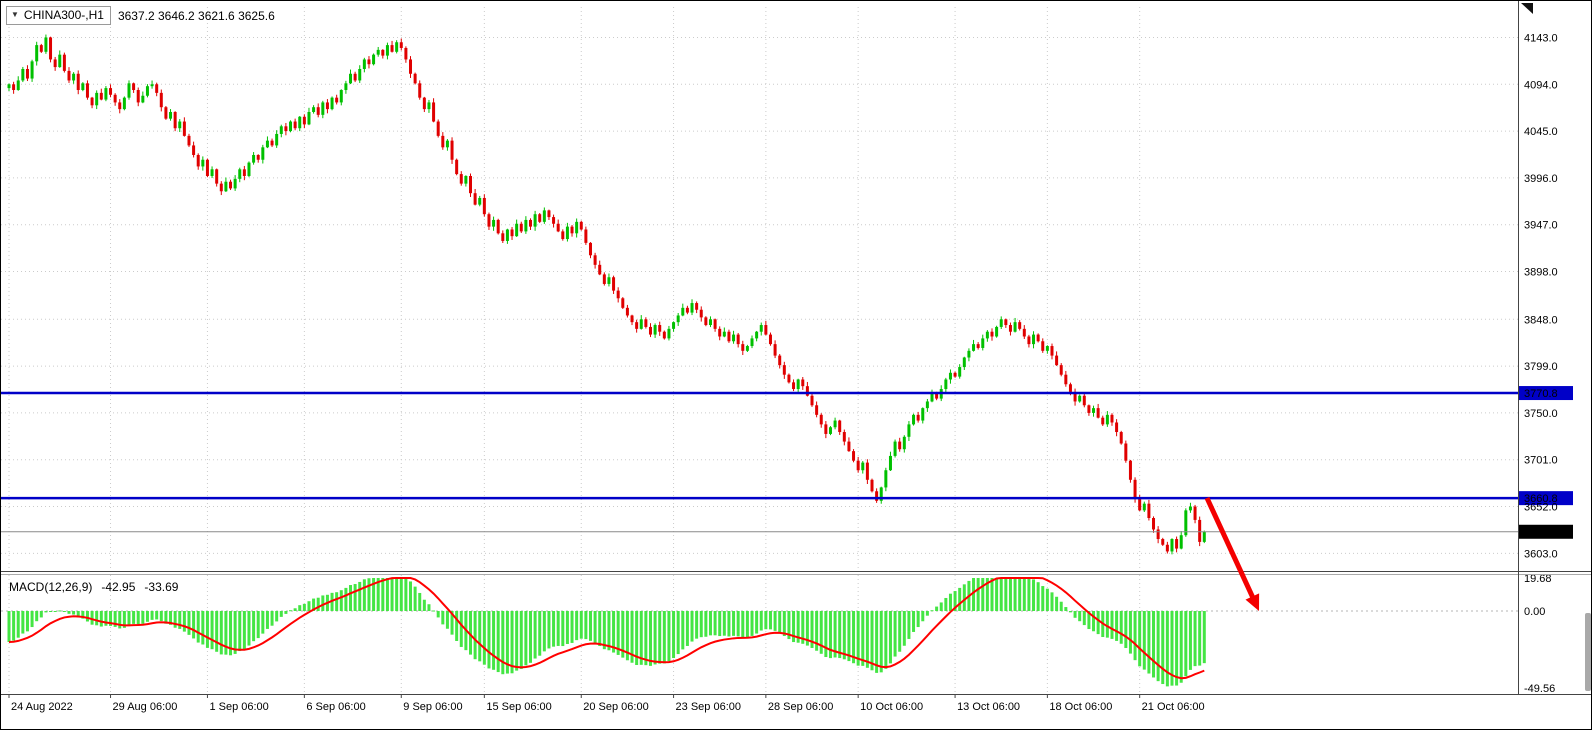 Image resolution: width=1592 pixels, height=730 pixels. I want to click on svg-text: 3770.8, so click(1541, 394).